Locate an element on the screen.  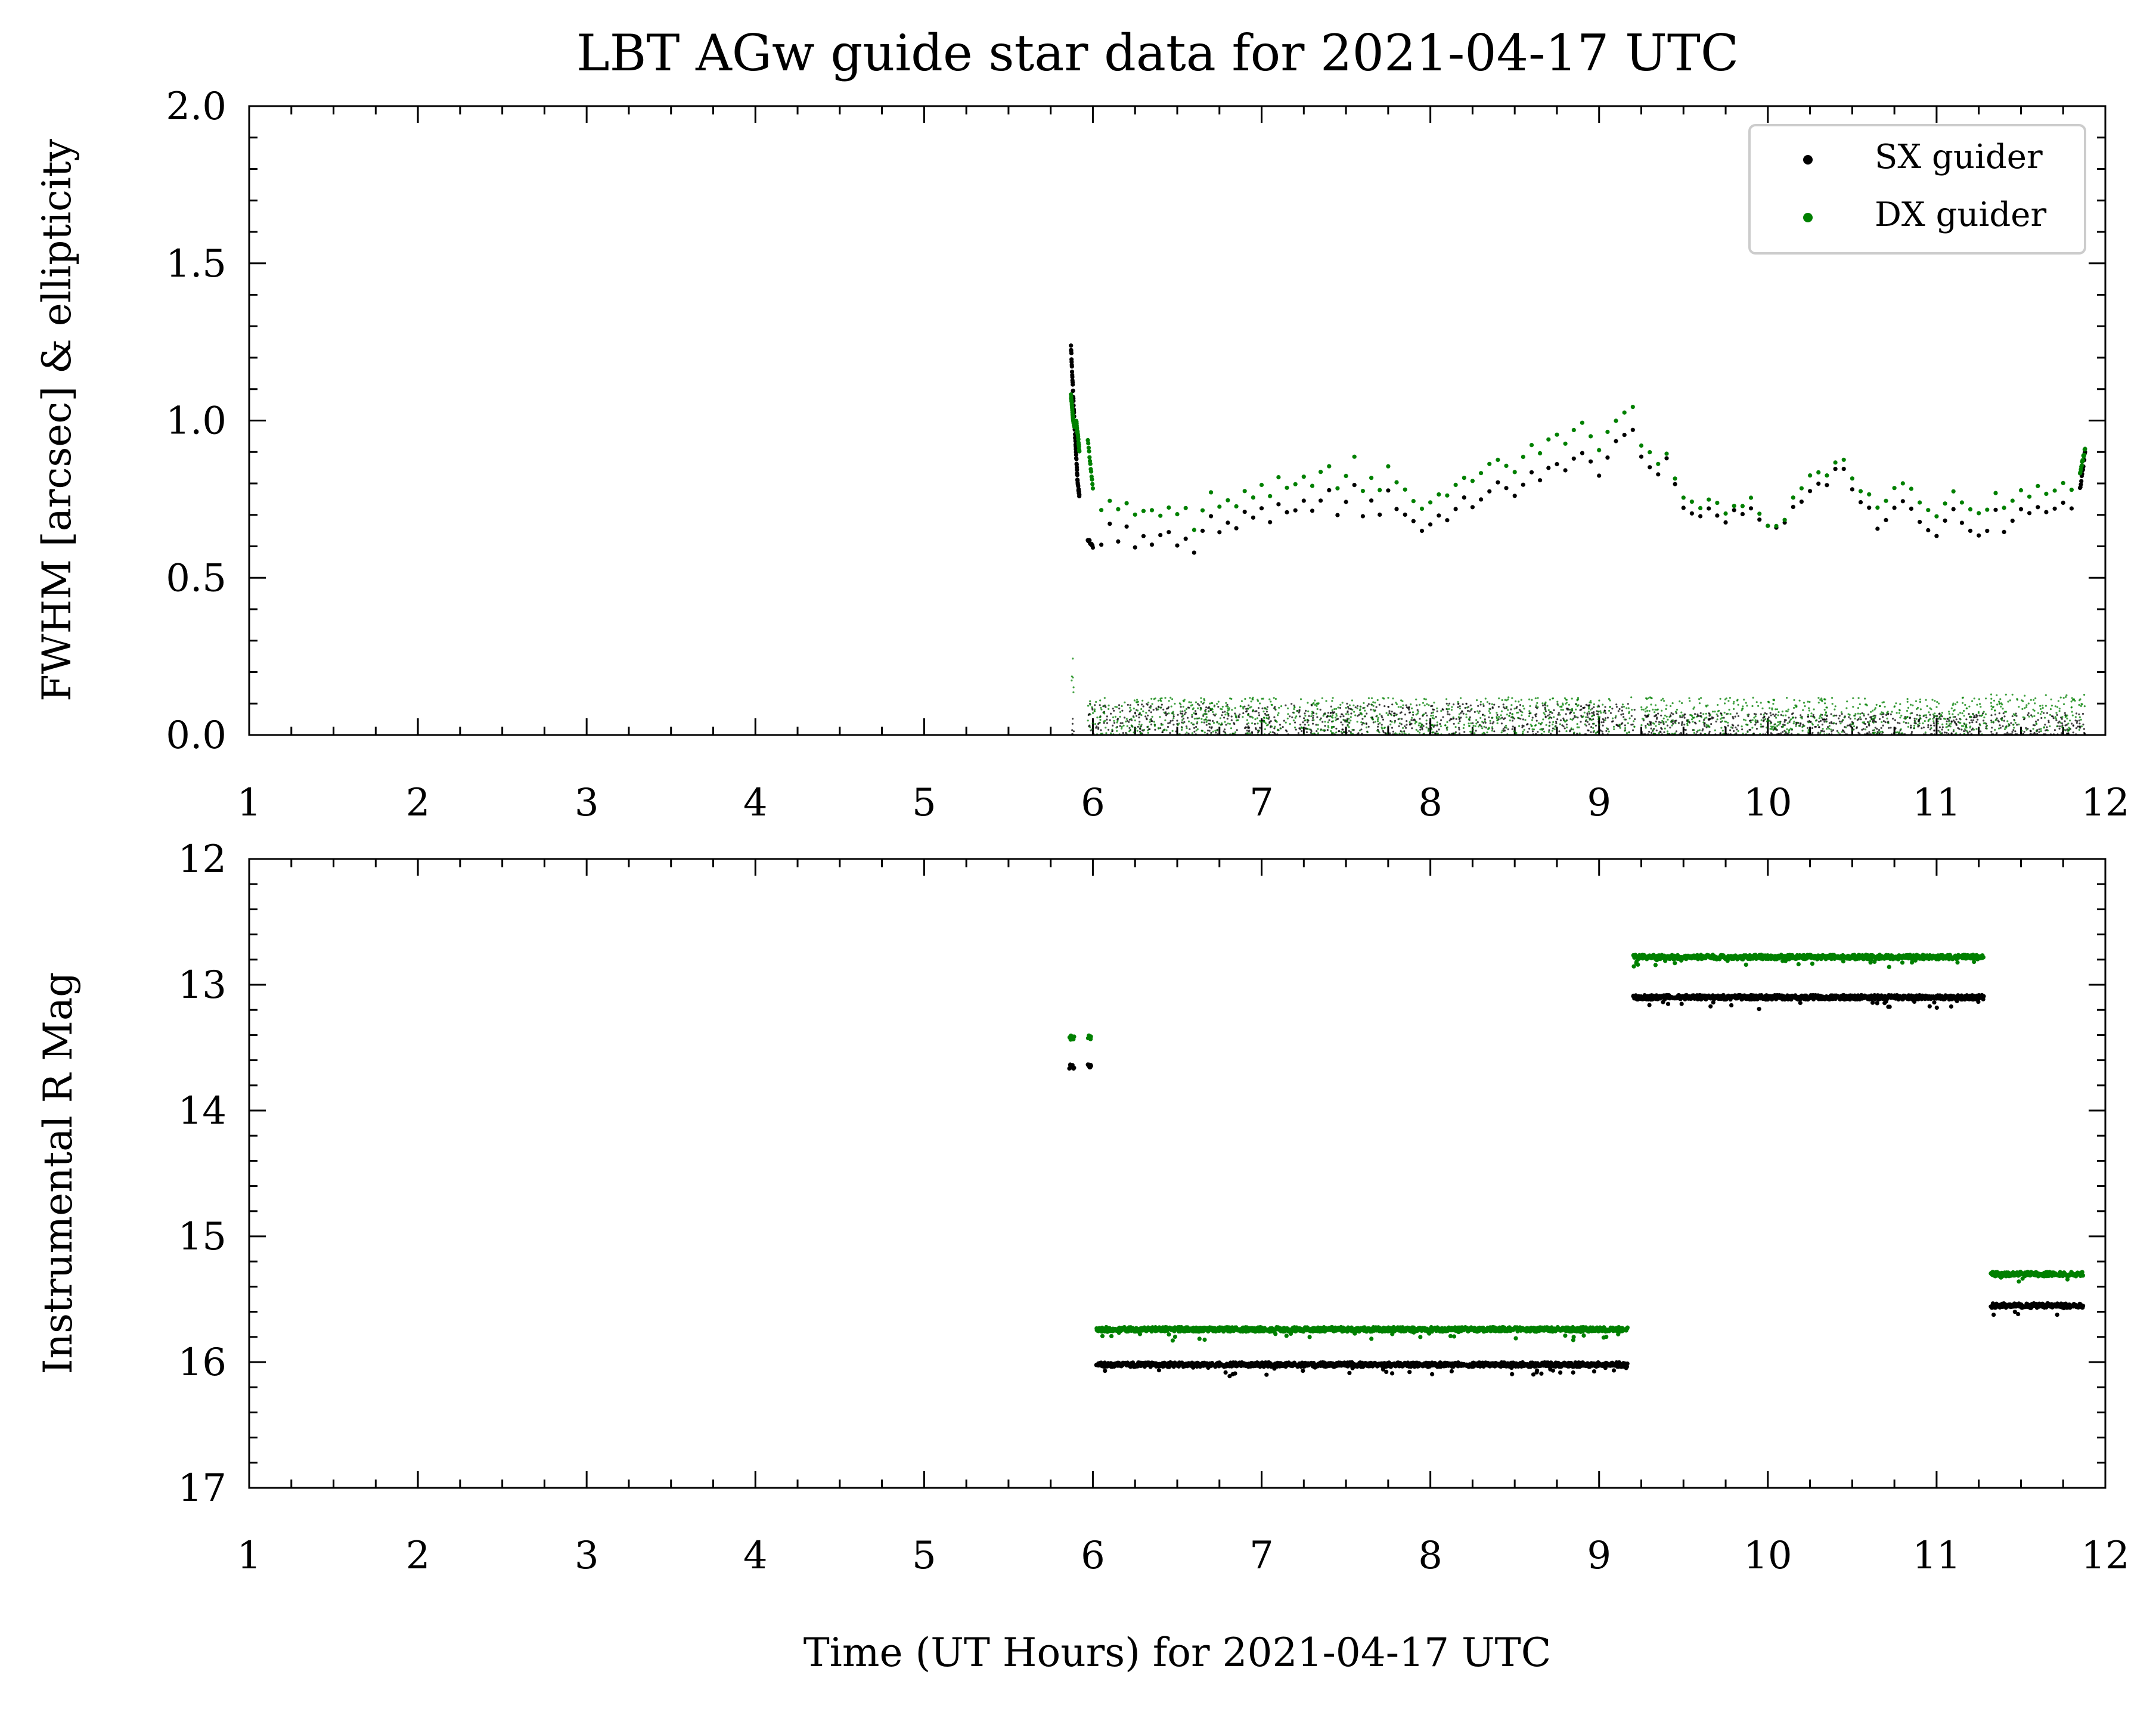
y-tick-label: 1.5 is located at coordinates (196, 264).